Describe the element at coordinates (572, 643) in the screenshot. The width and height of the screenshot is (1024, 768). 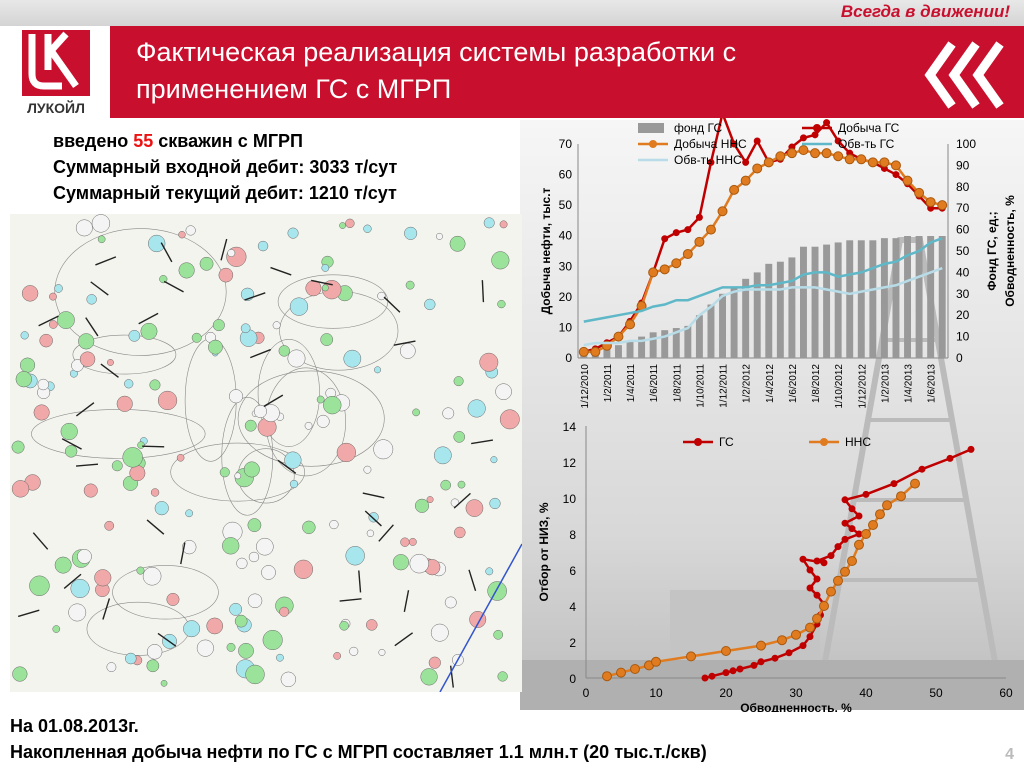
I see `y-tick-label: 2` at that location.